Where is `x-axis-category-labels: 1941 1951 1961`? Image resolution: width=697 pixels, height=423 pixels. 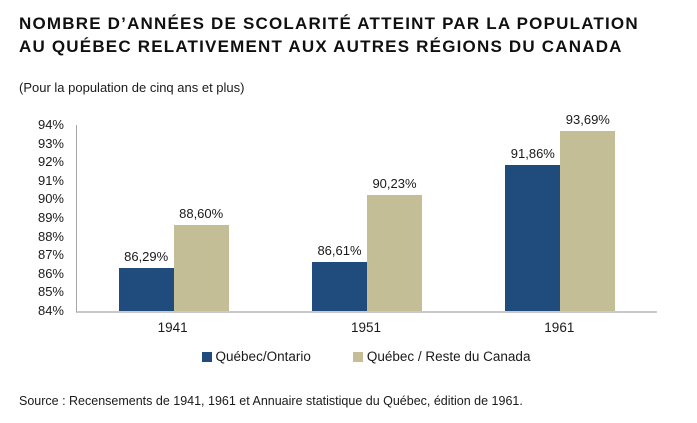 x-axis-category-labels: 1941 1951 1961 is located at coordinates (366, 327).